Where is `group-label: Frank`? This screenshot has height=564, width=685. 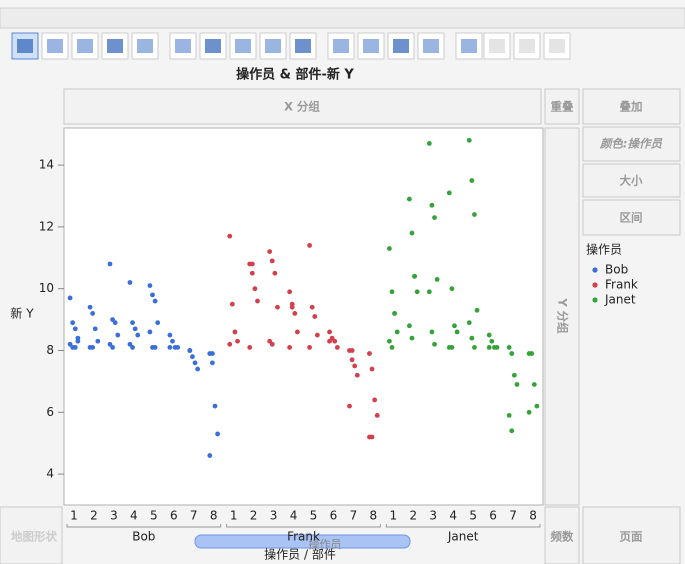
group-label: Frank is located at coordinates (303, 537).